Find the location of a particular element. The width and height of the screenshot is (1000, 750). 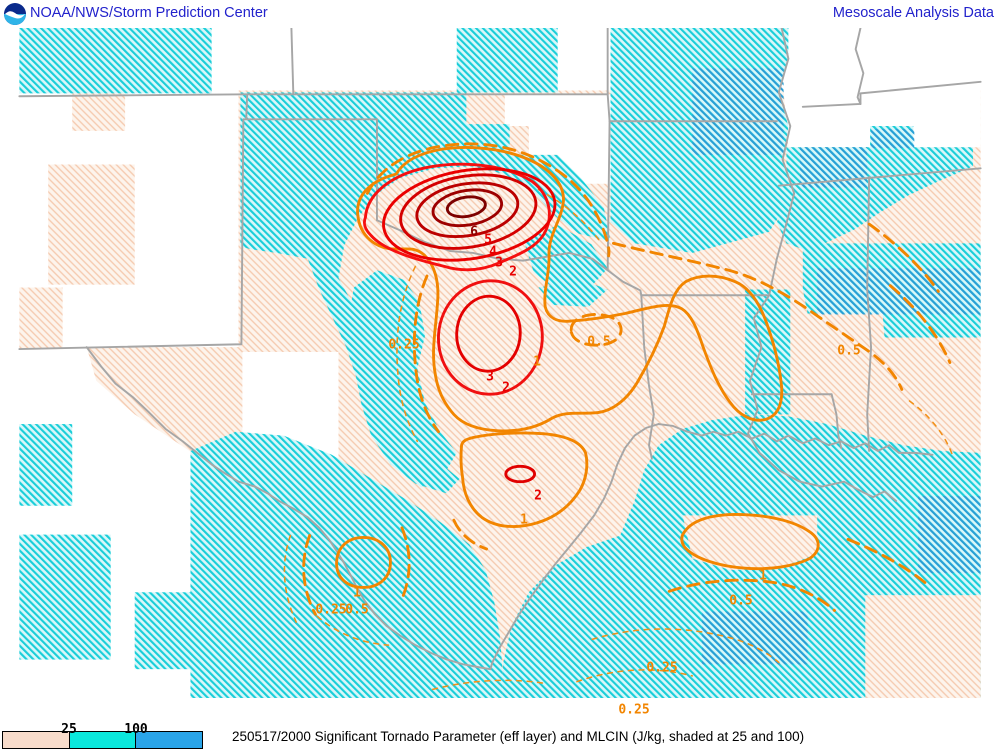

border-co-ks is located at coordinates (292, 62).